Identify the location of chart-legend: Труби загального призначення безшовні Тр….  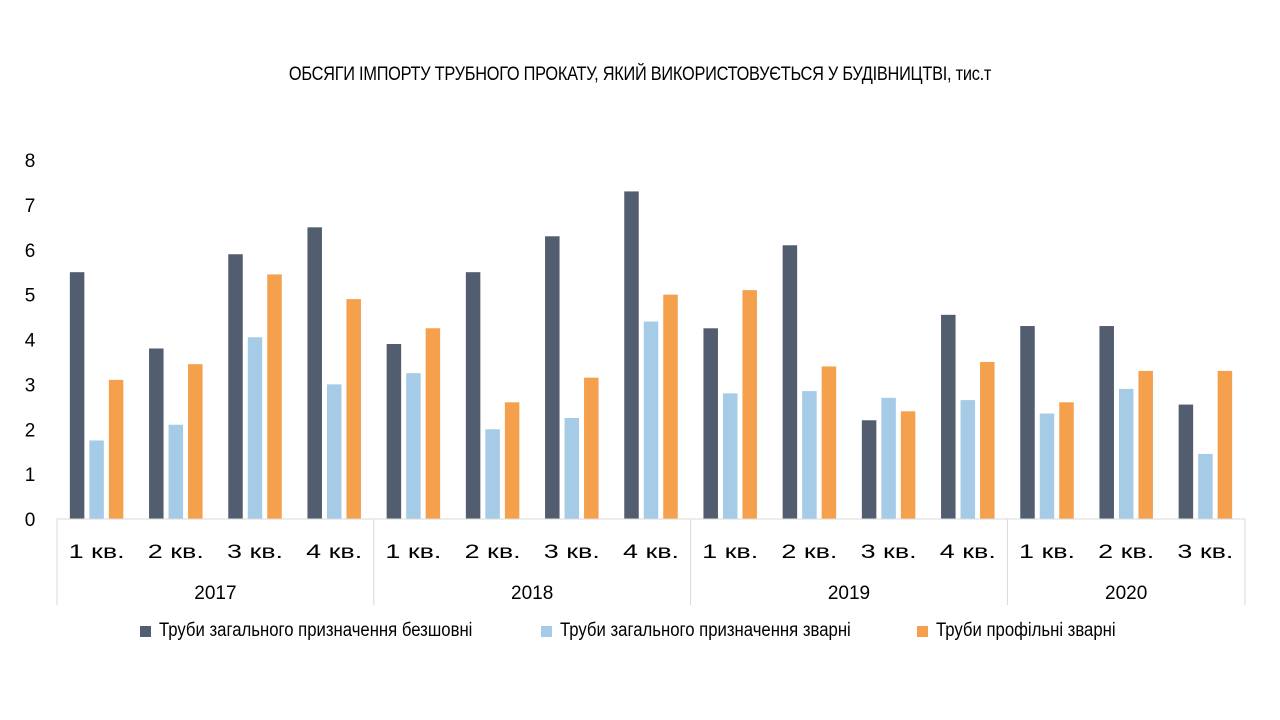
(640, 631).